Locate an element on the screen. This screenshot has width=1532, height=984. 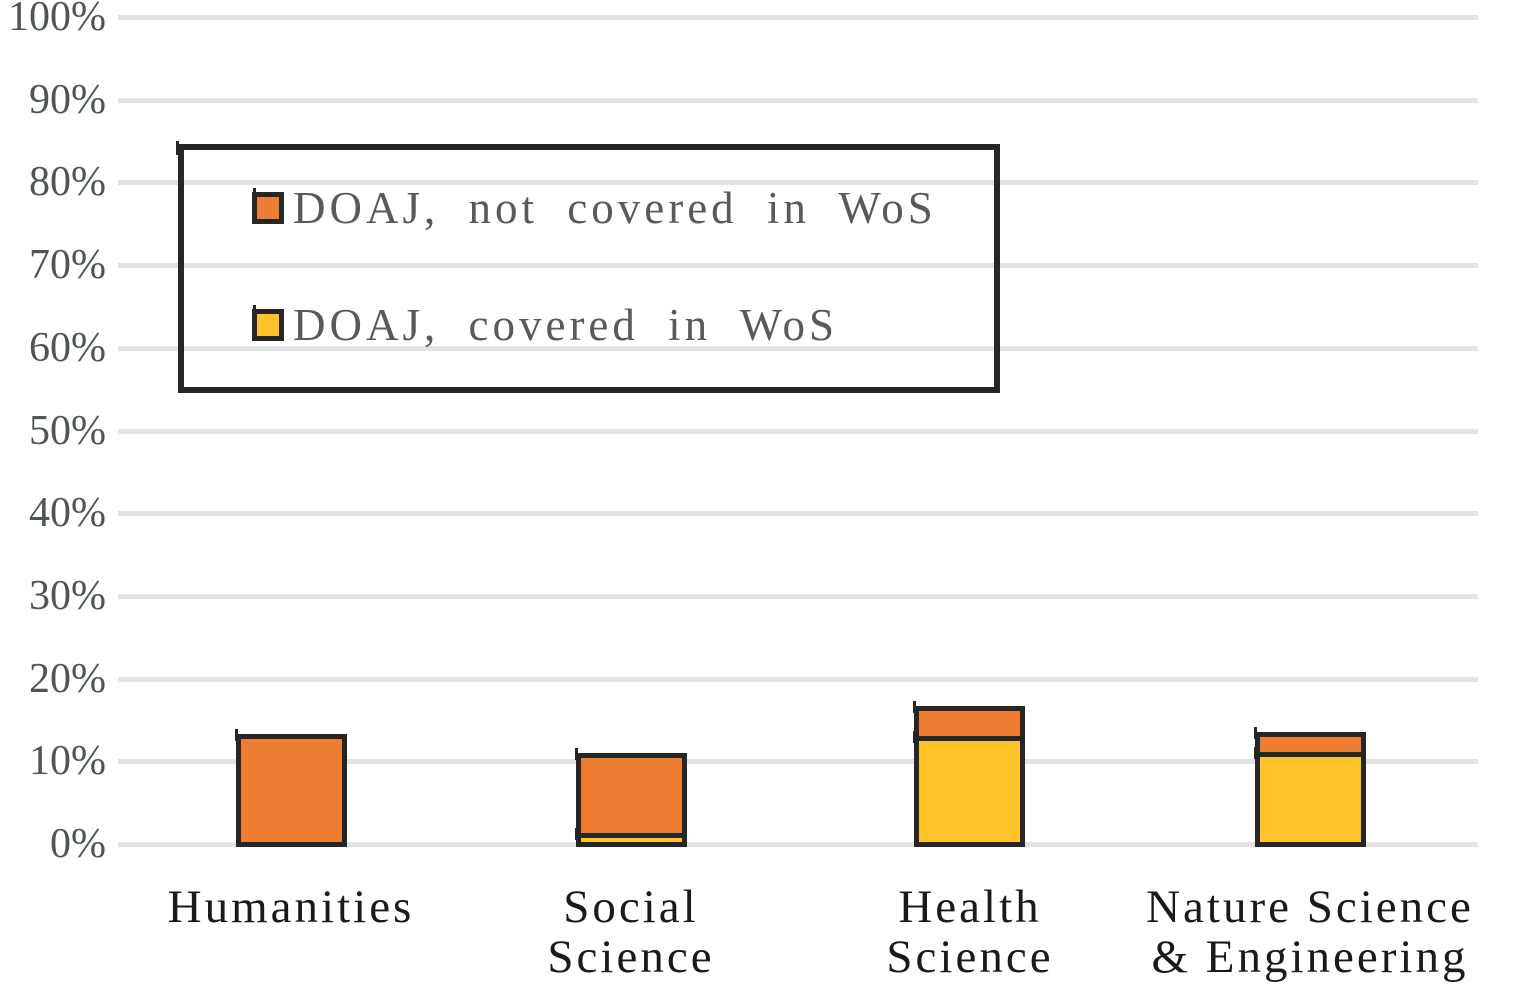
x-axis-label-humanities: Humanities is located at coordinates (291, 907).